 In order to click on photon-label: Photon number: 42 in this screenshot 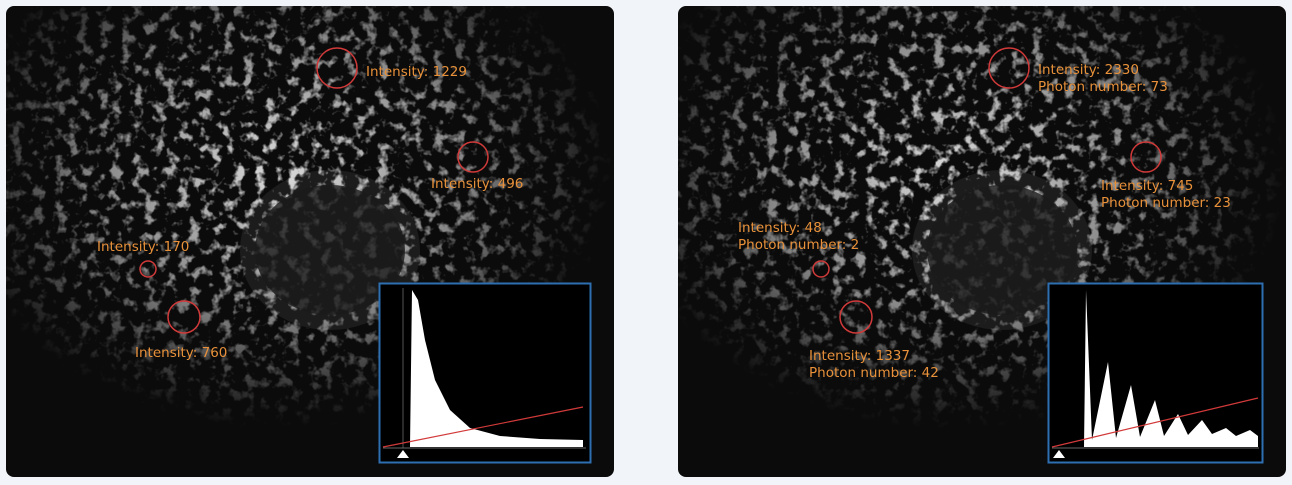, I will do `click(874, 373)`.